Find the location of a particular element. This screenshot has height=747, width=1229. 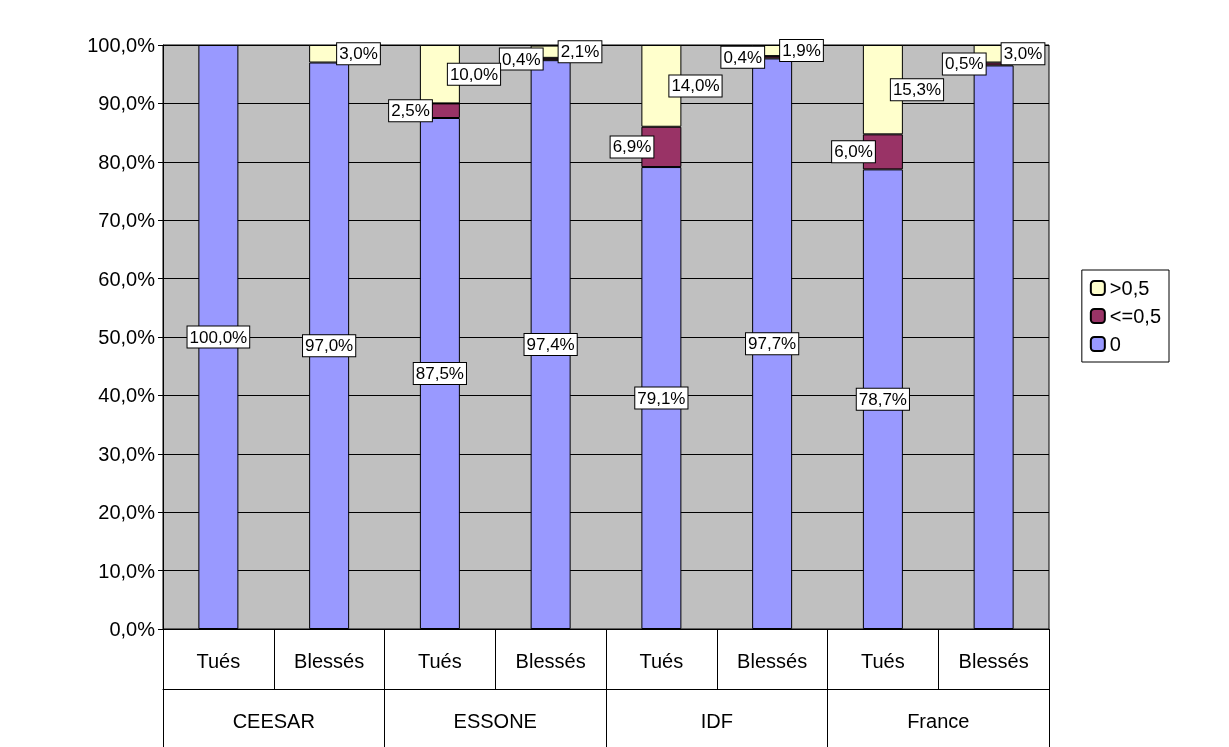

y-tick-label: 40,0% is located at coordinates (127, 395).